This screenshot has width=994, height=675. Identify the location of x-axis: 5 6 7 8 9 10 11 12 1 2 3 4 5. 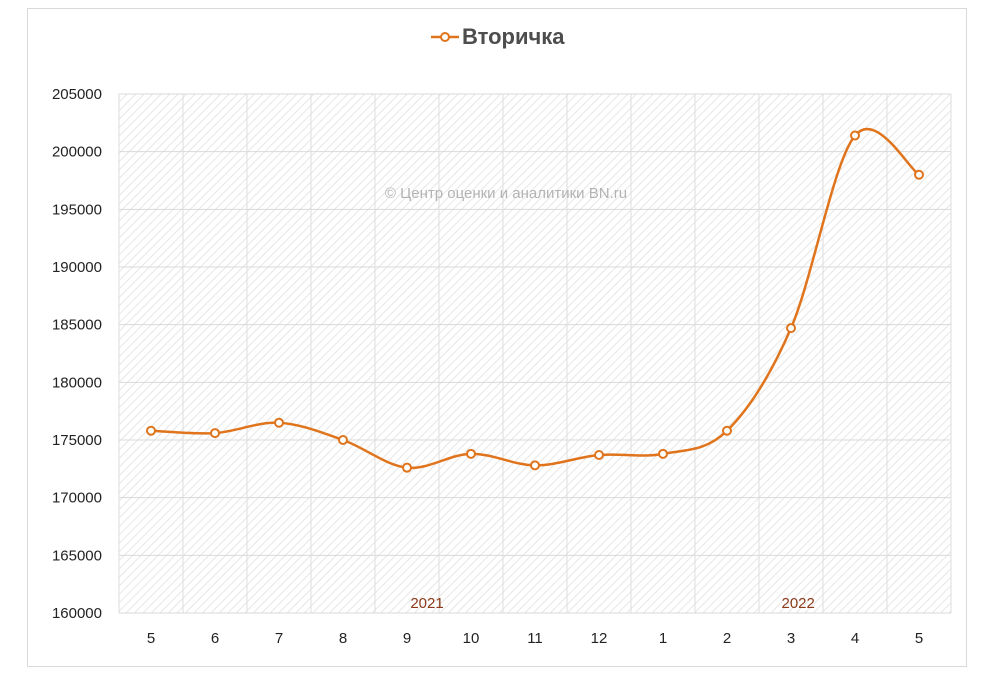
(535, 638).